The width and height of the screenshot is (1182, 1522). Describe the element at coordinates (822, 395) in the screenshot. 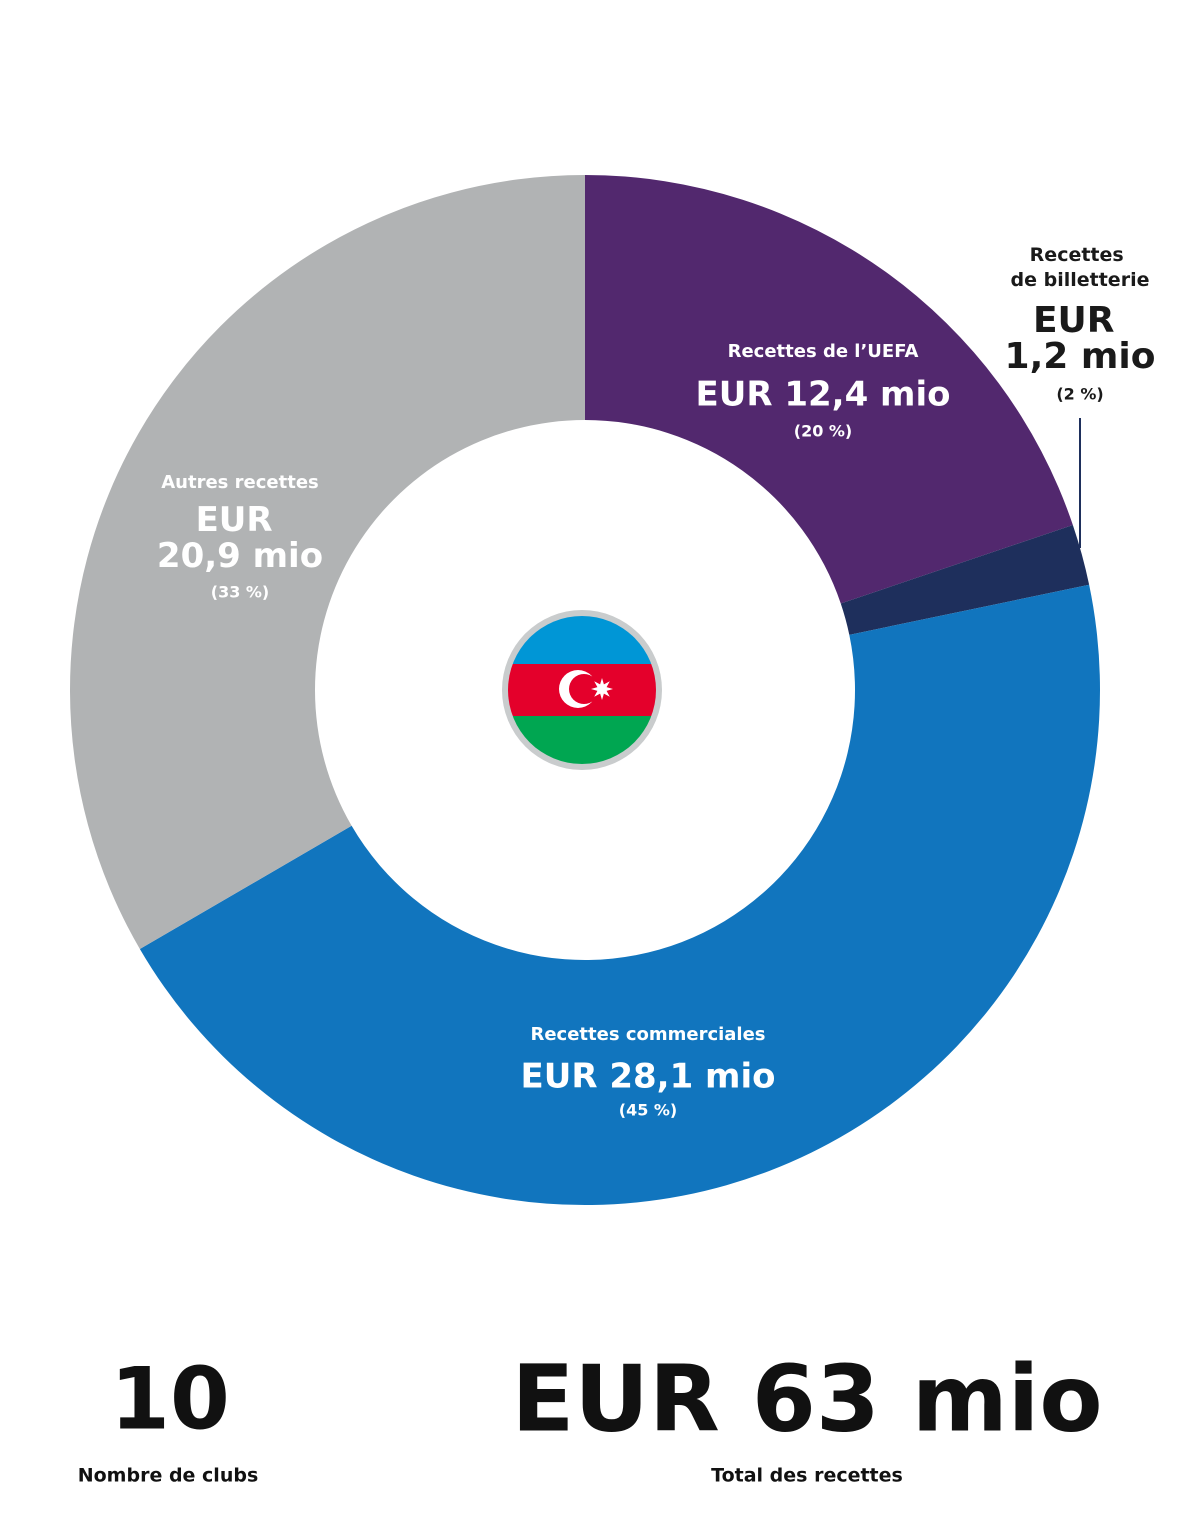

I see `value-label: EUR 12,4 mio` at that location.